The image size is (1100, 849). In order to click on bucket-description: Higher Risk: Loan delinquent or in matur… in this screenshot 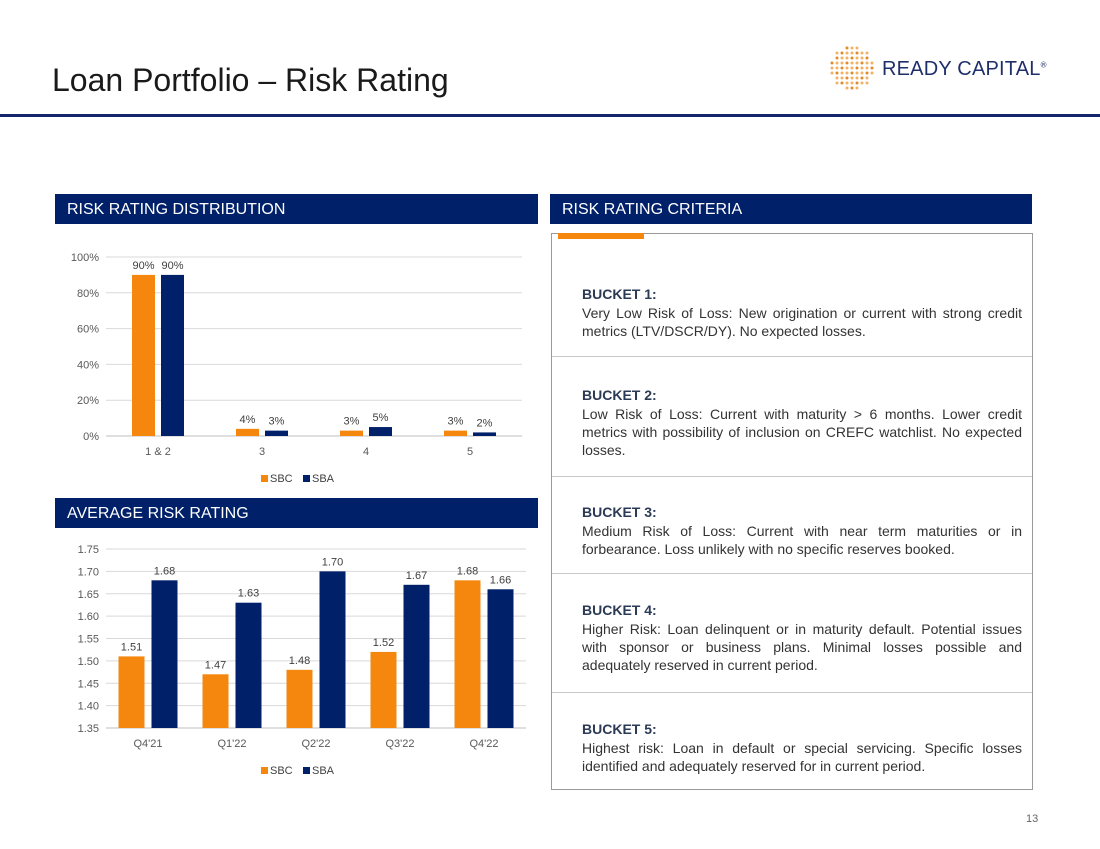, I will do `click(802, 647)`.